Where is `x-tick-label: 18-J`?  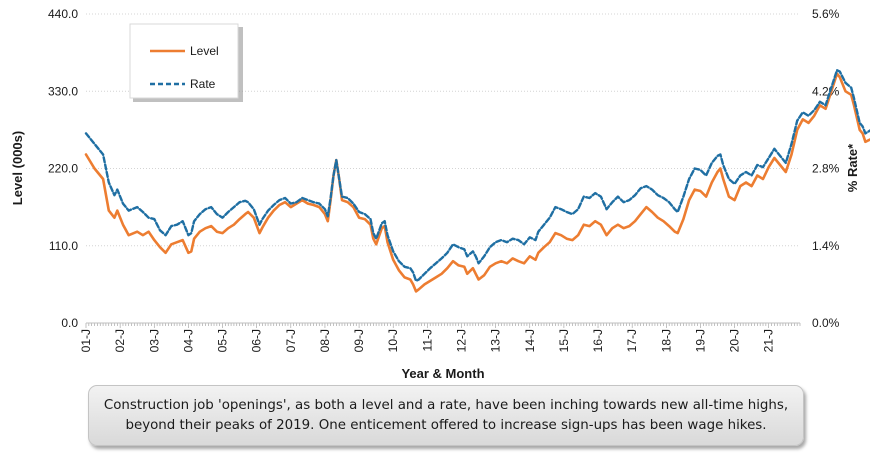
x-tick-label: 18-J is located at coordinates (666, 340).